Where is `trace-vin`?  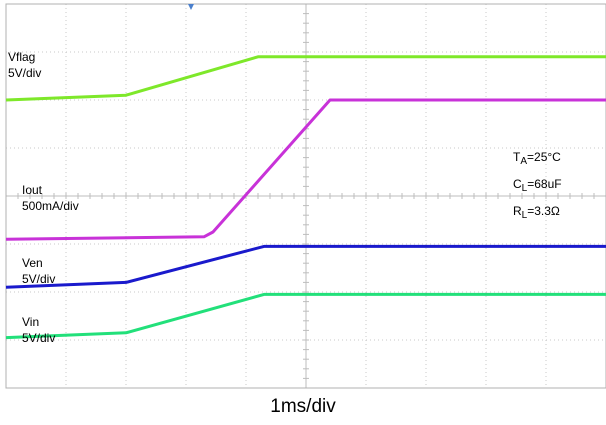 trace-vin is located at coordinates (305, 316).